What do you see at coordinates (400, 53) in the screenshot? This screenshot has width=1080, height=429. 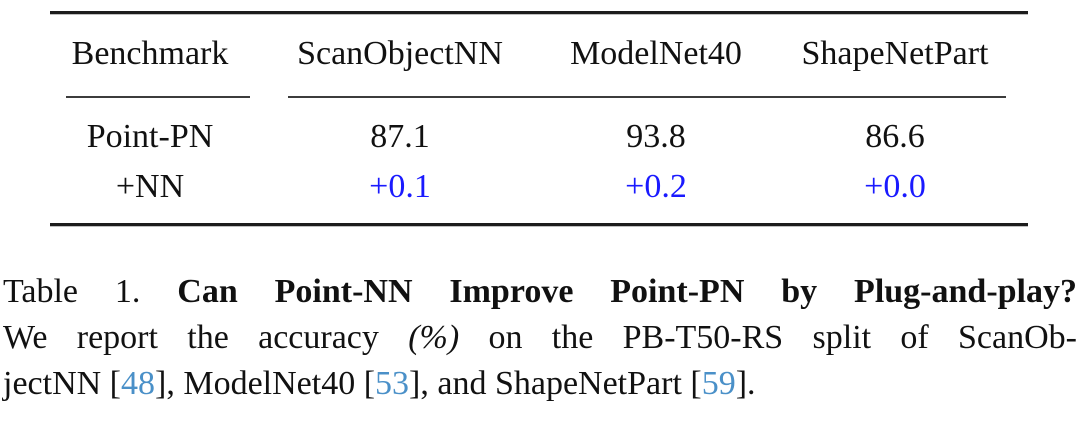 I see `col-header-scanobjectnn: ScanObjectNN` at bounding box center [400, 53].